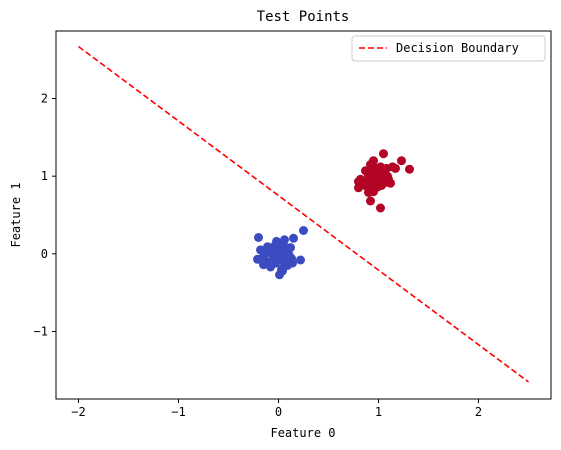  Describe the element at coordinates (378, 412) in the screenshot. I see `x-tick-label: 1` at that location.